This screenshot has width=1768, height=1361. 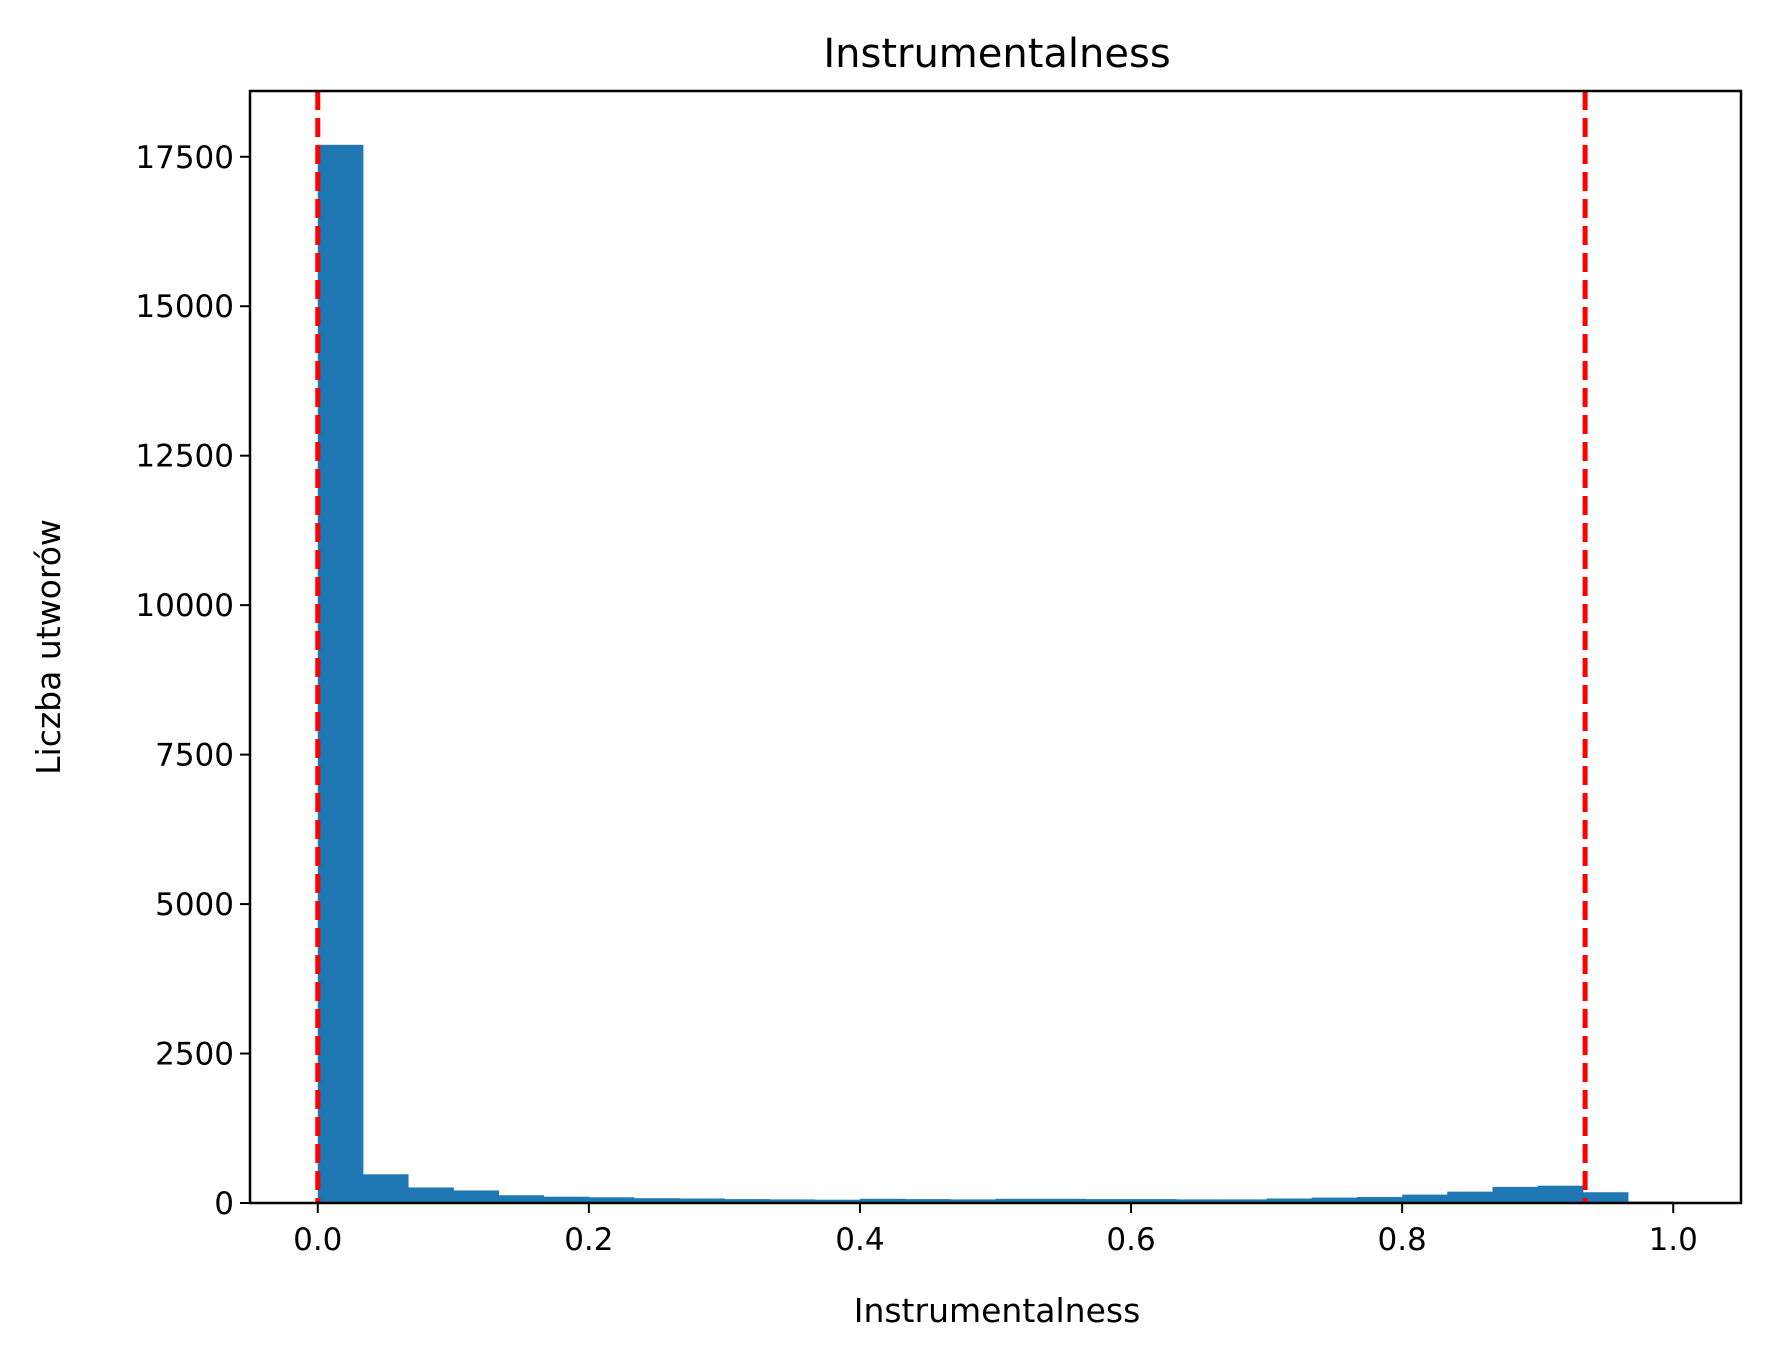 What do you see at coordinates (1673, 1240) in the screenshot?
I see `x-tick-label-5: 1.0` at bounding box center [1673, 1240].